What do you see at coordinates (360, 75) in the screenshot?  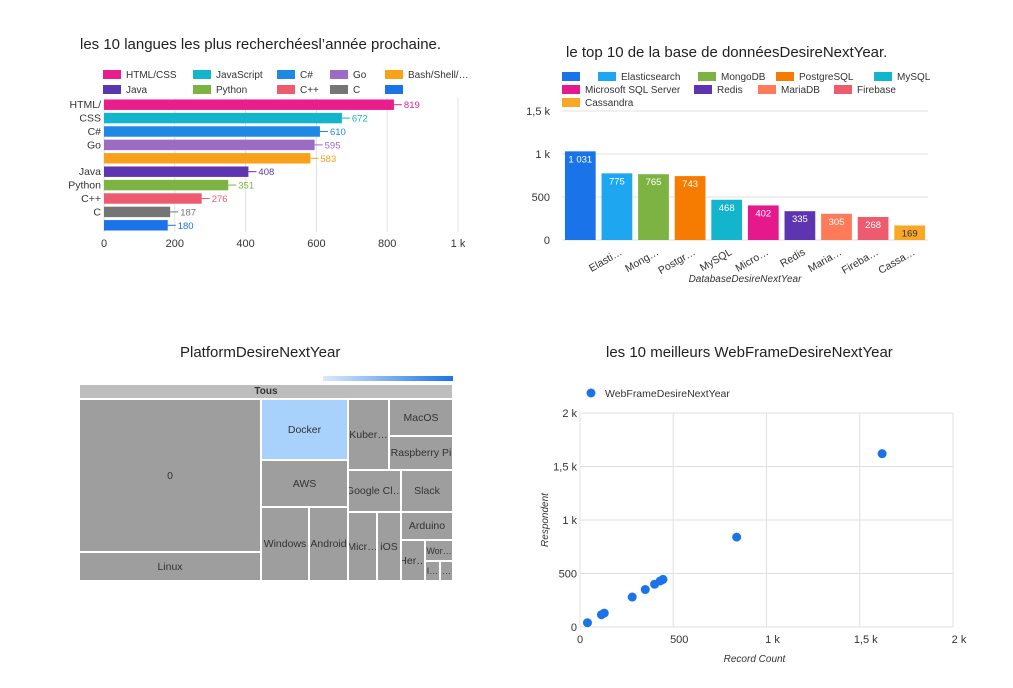 I see `legend-label: Go` at bounding box center [360, 75].